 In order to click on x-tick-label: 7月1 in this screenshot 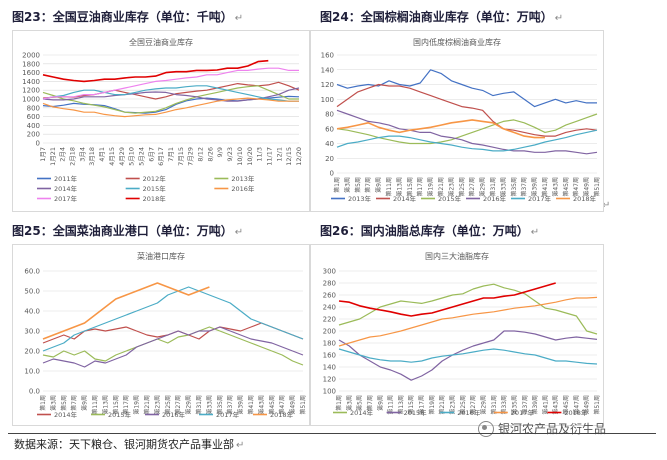, I will do `click(171, 154)`.